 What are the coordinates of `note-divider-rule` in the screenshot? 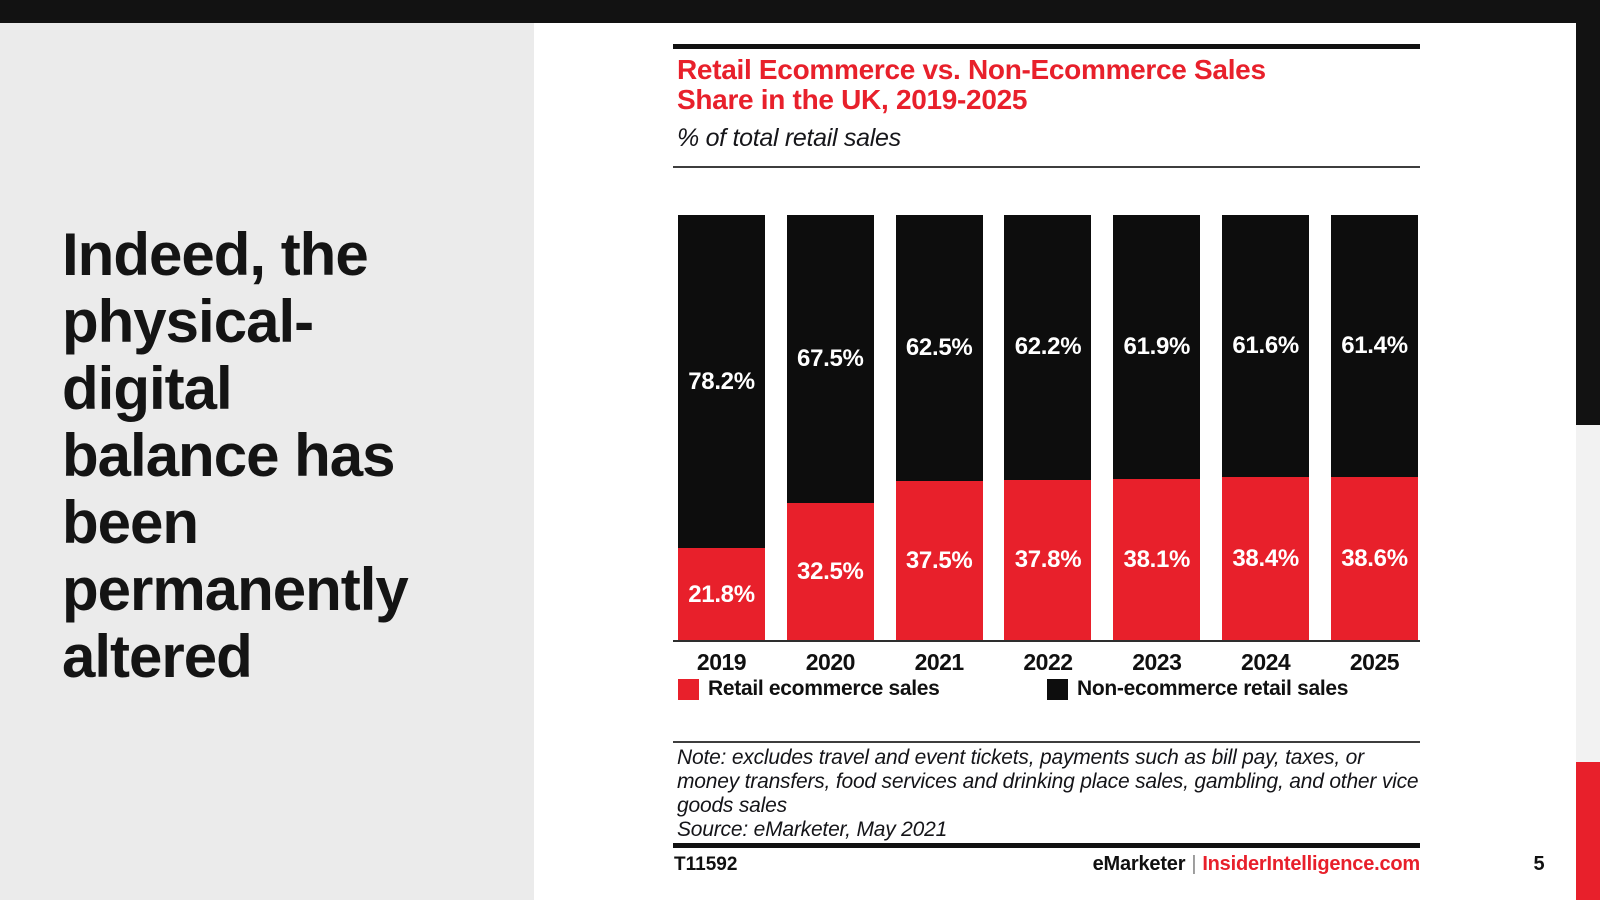 It's located at (1046, 742).